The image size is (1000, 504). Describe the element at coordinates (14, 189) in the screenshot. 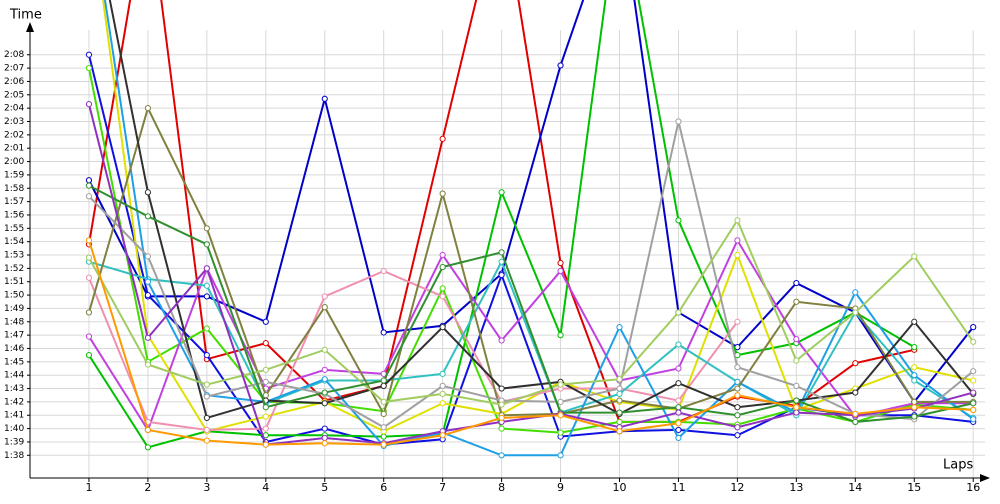

I see `y-tick-label: 1:58` at that location.